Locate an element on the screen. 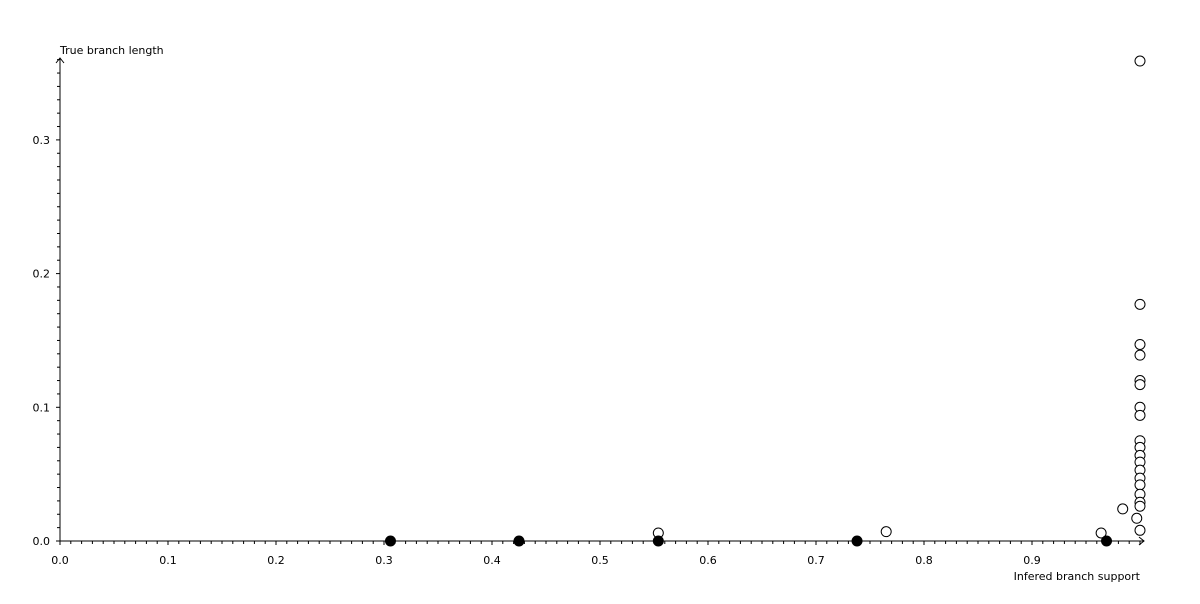  x-tick-label: 0.1 is located at coordinates (168, 560).